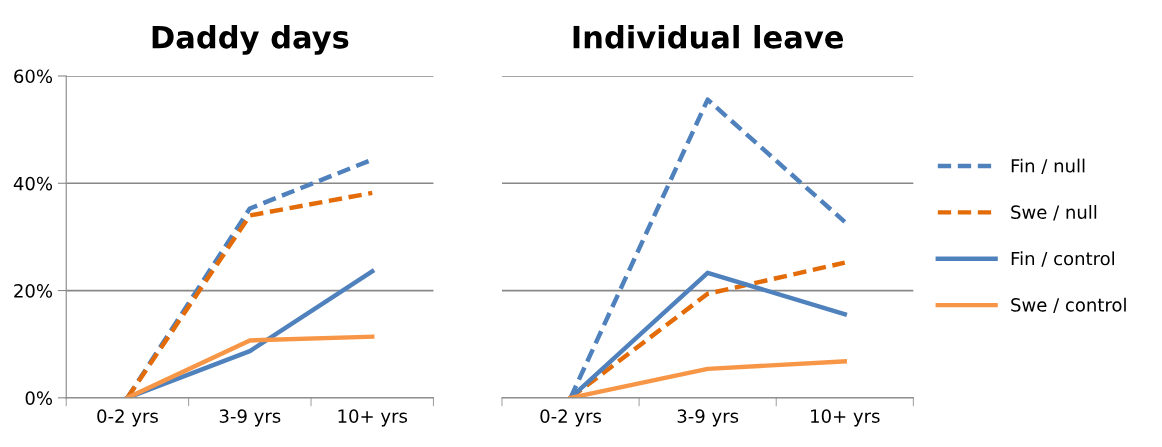 The image size is (1162, 447). What do you see at coordinates (708, 36) in the screenshot?
I see `chart-title: Individual leave` at bounding box center [708, 36].